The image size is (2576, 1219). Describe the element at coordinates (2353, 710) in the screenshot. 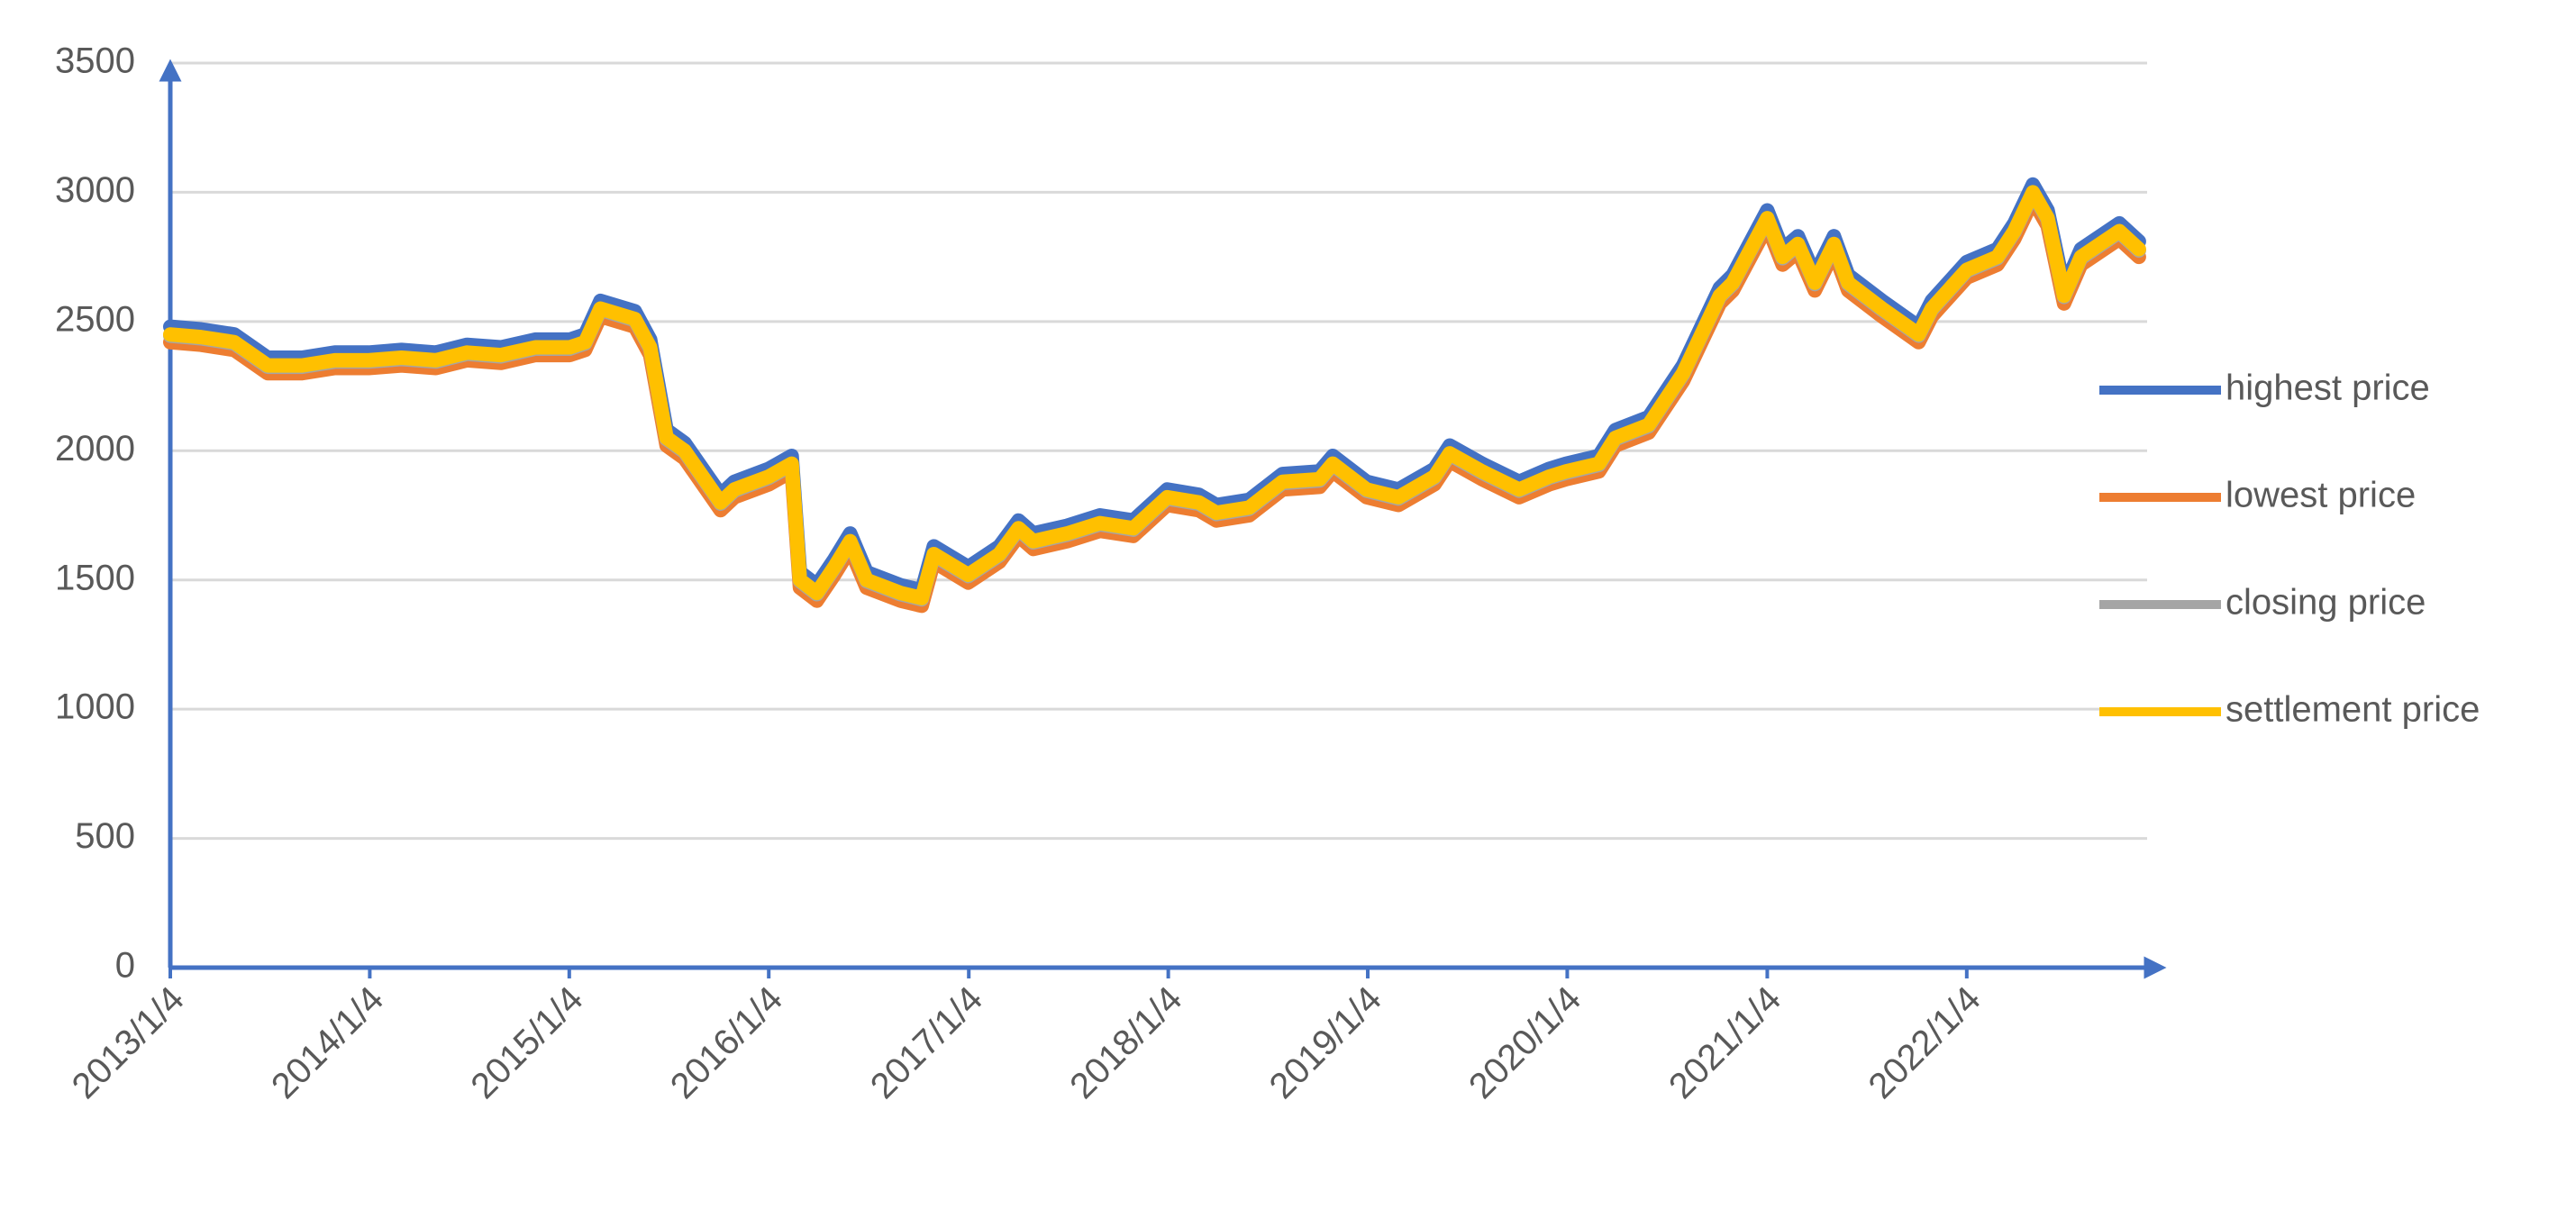

I see `legend-label: settlement price` at that location.